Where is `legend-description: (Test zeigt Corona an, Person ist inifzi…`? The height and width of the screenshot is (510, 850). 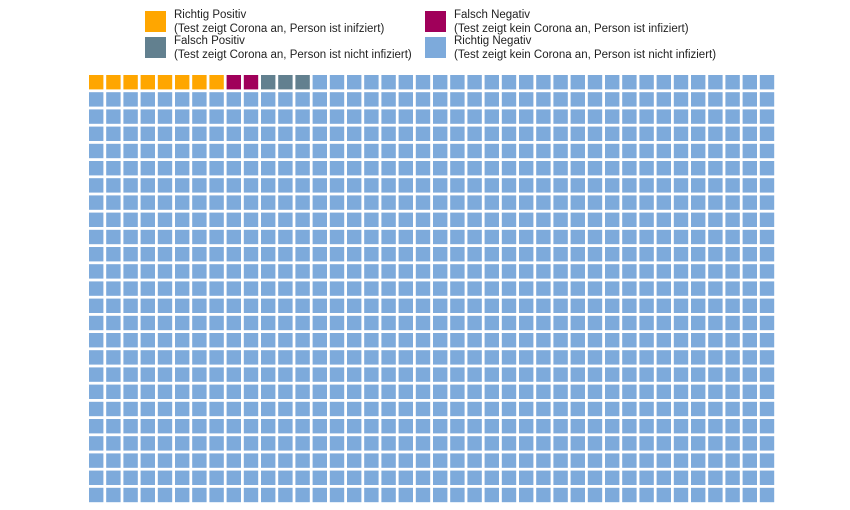 legend-description: (Test zeigt Corona an, Person ist inifzi… is located at coordinates (279, 29).